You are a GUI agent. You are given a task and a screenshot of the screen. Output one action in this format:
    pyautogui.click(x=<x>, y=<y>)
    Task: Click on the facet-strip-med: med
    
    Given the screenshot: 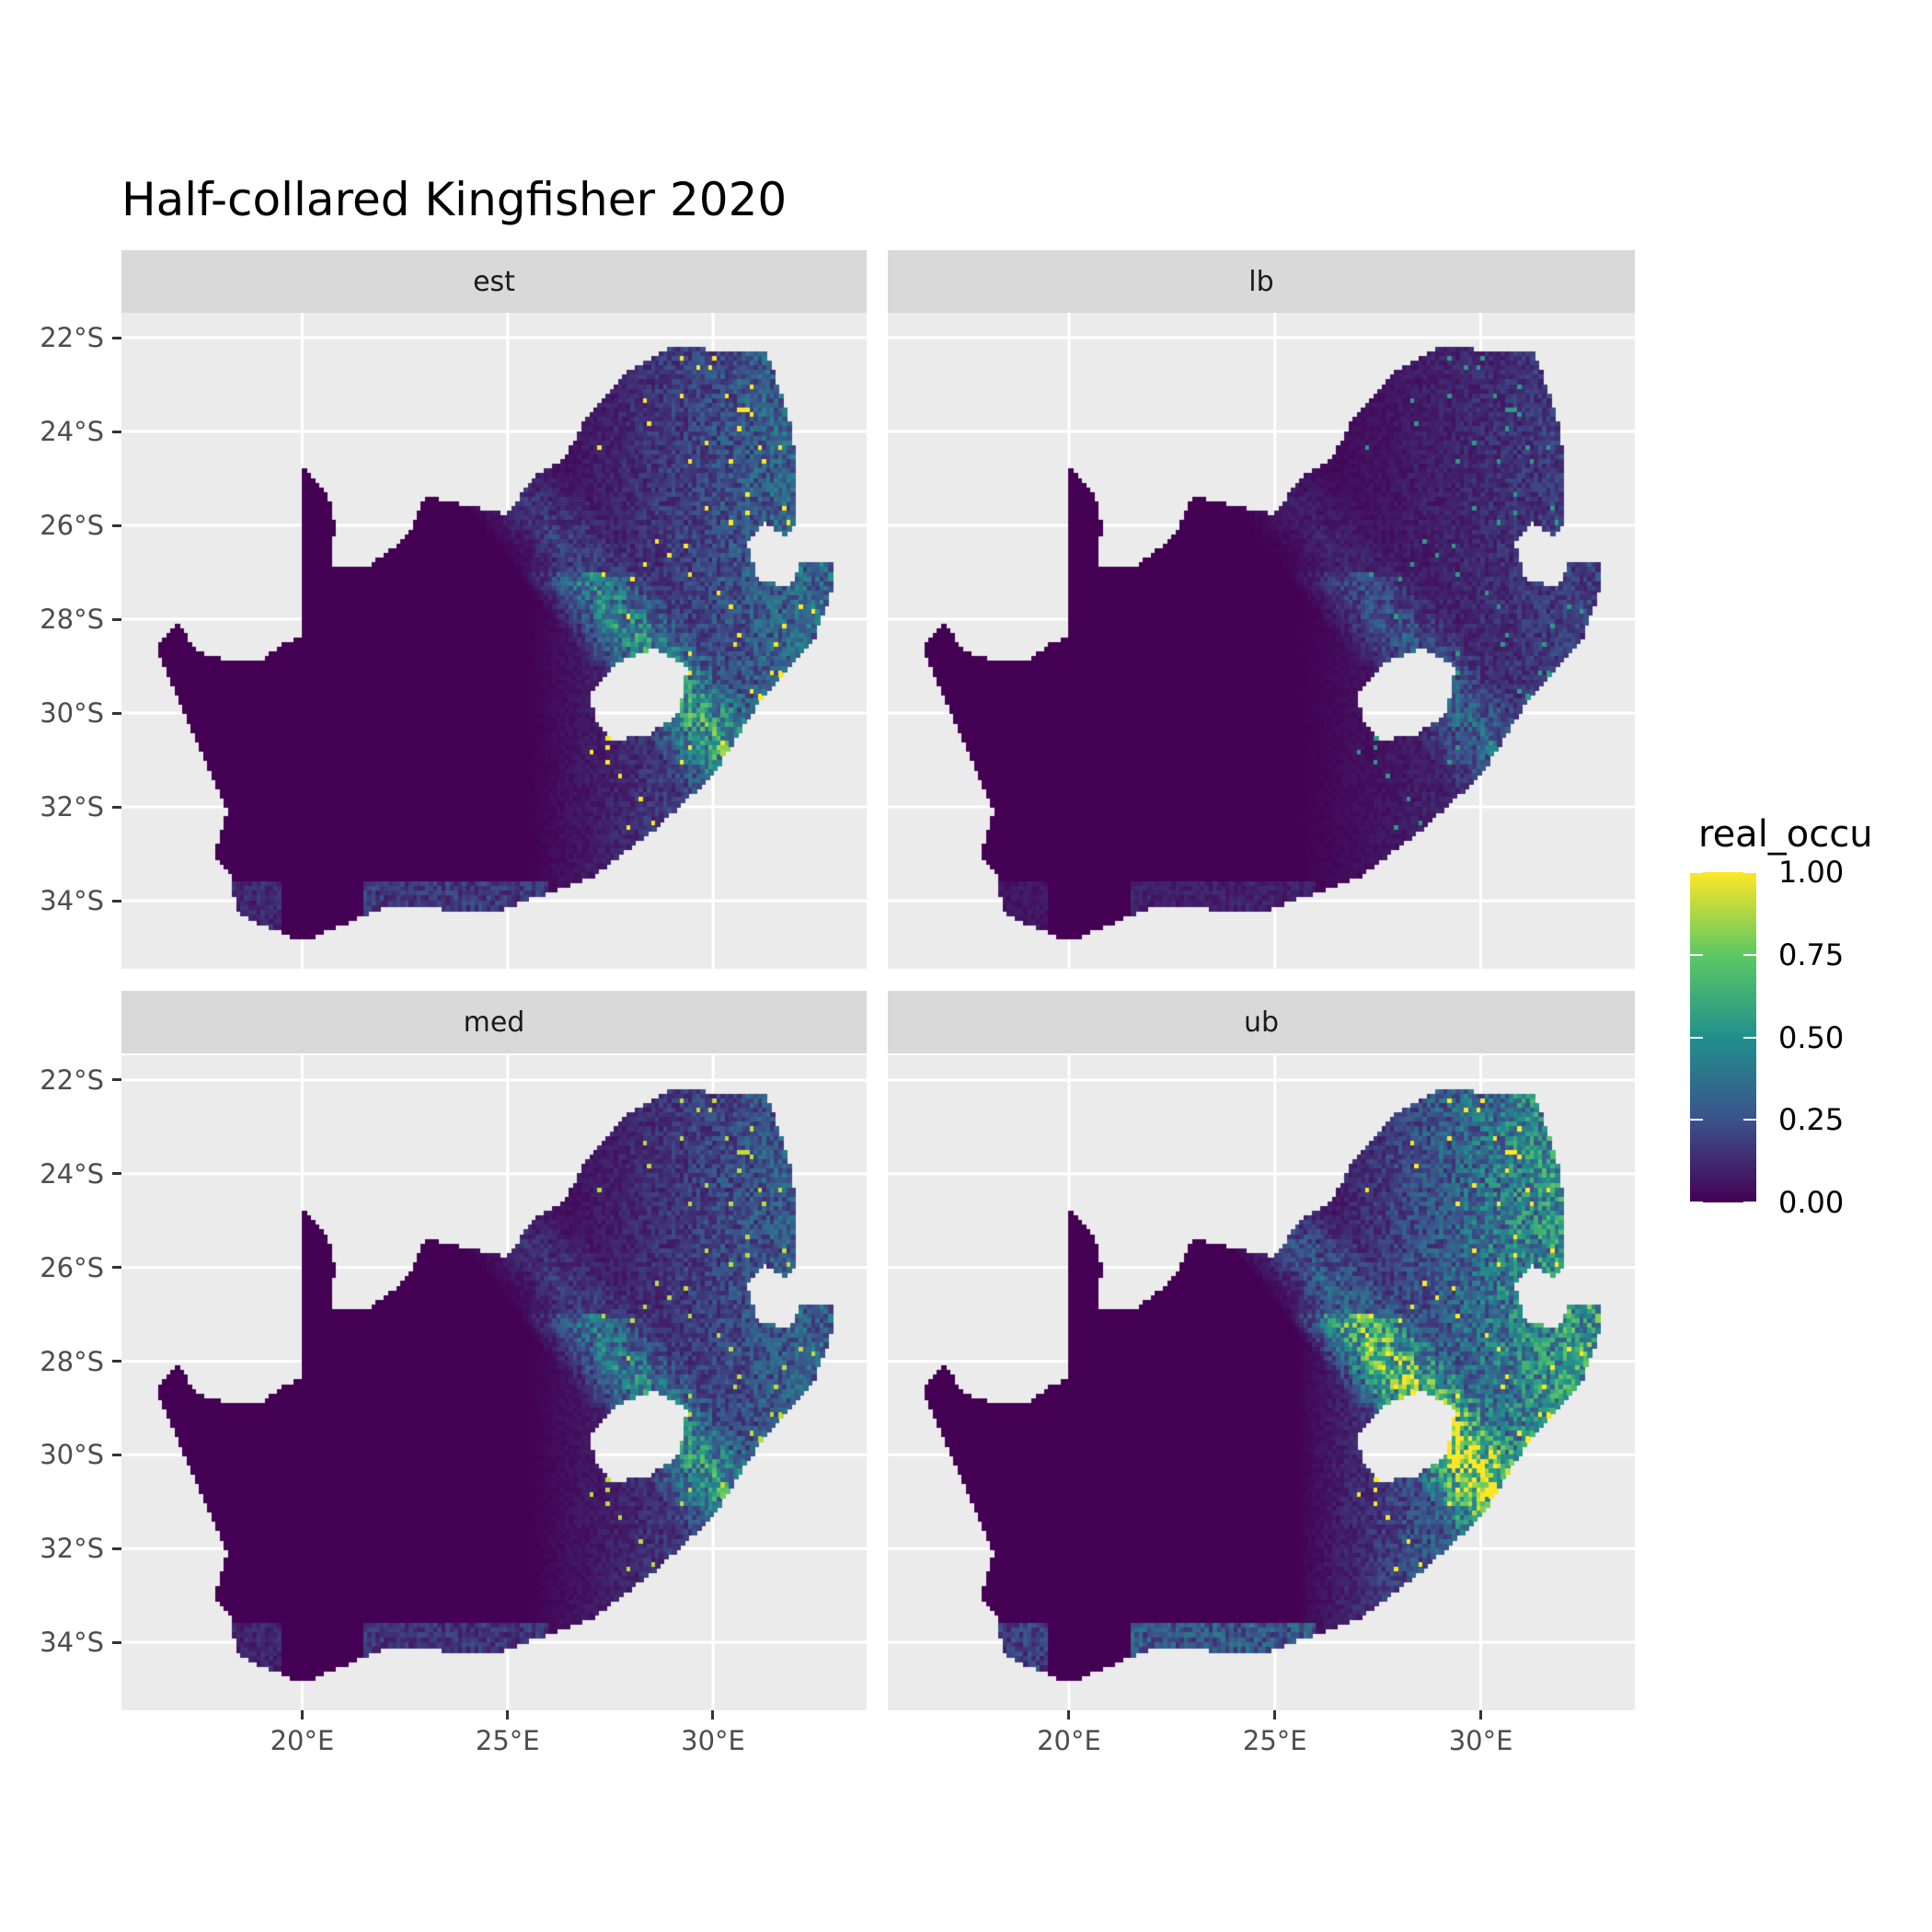 What is the action you would take?
    pyautogui.click(x=494, y=1022)
    